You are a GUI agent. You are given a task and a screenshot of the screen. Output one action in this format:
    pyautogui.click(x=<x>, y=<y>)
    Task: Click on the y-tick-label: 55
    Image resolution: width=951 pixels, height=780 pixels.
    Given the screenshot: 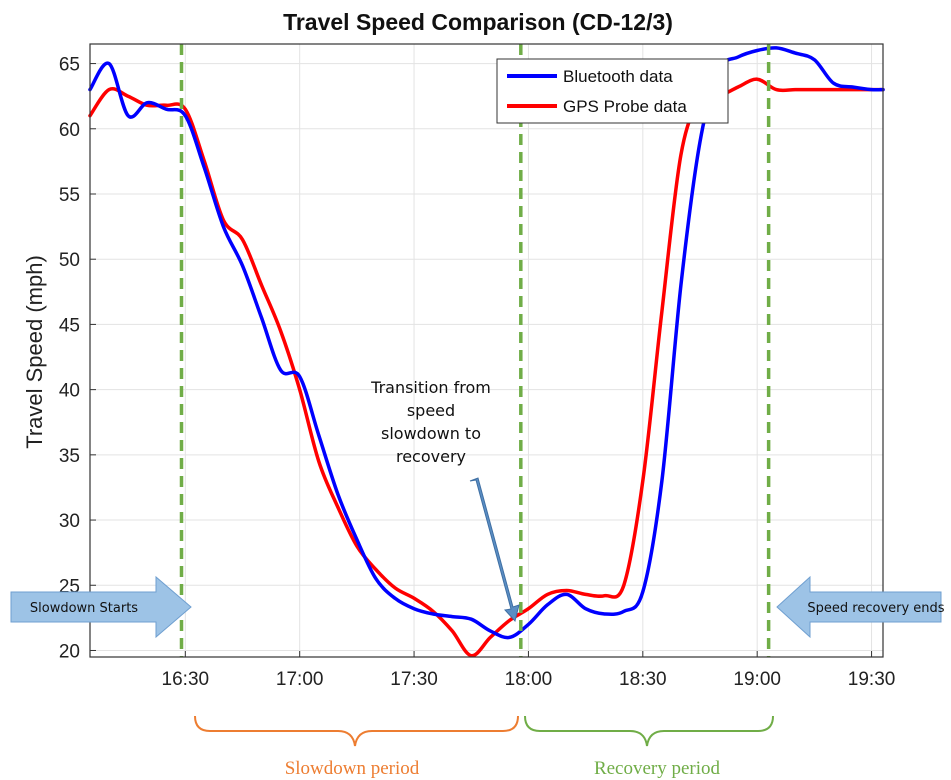 What is the action you would take?
    pyautogui.click(x=69, y=195)
    